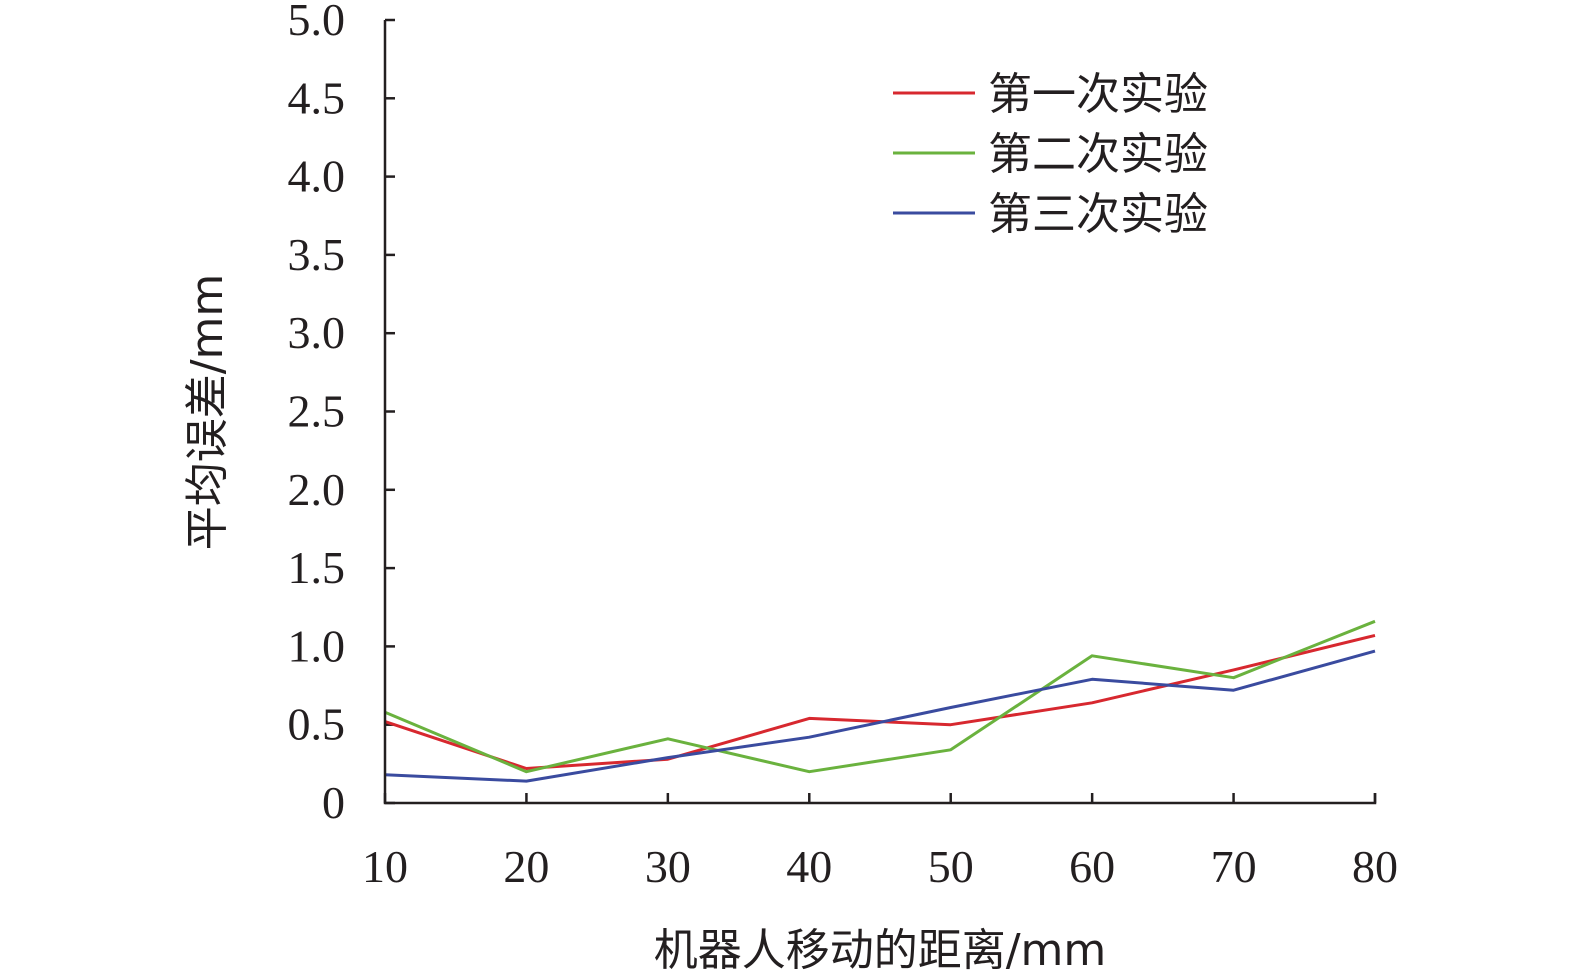 This screenshot has width=1575, height=979. What do you see at coordinates (317, 645) in the screenshot?
I see `y-tick-label: 1.0` at bounding box center [317, 645].